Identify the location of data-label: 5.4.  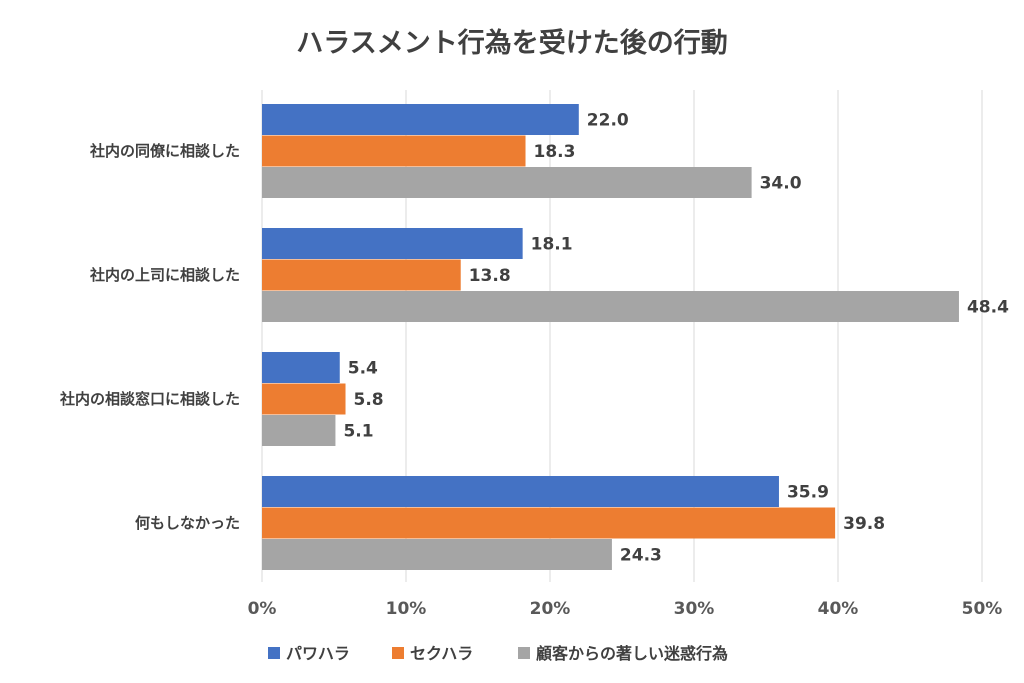
(363, 369).